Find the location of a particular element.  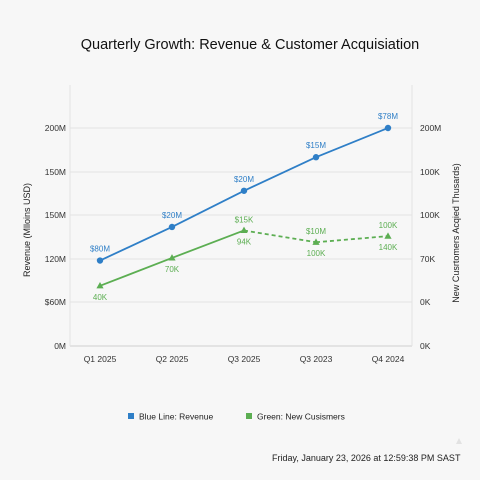

x-tick-label: Q3 2023 is located at coordinates (316, 359).